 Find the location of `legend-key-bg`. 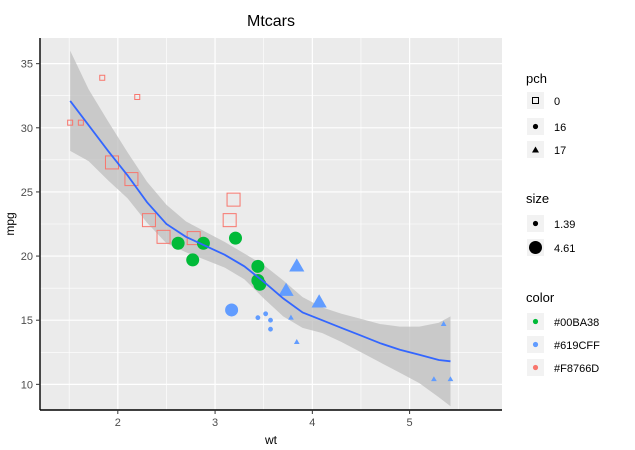

legend-key-bg is located at coordinates (535, 100).